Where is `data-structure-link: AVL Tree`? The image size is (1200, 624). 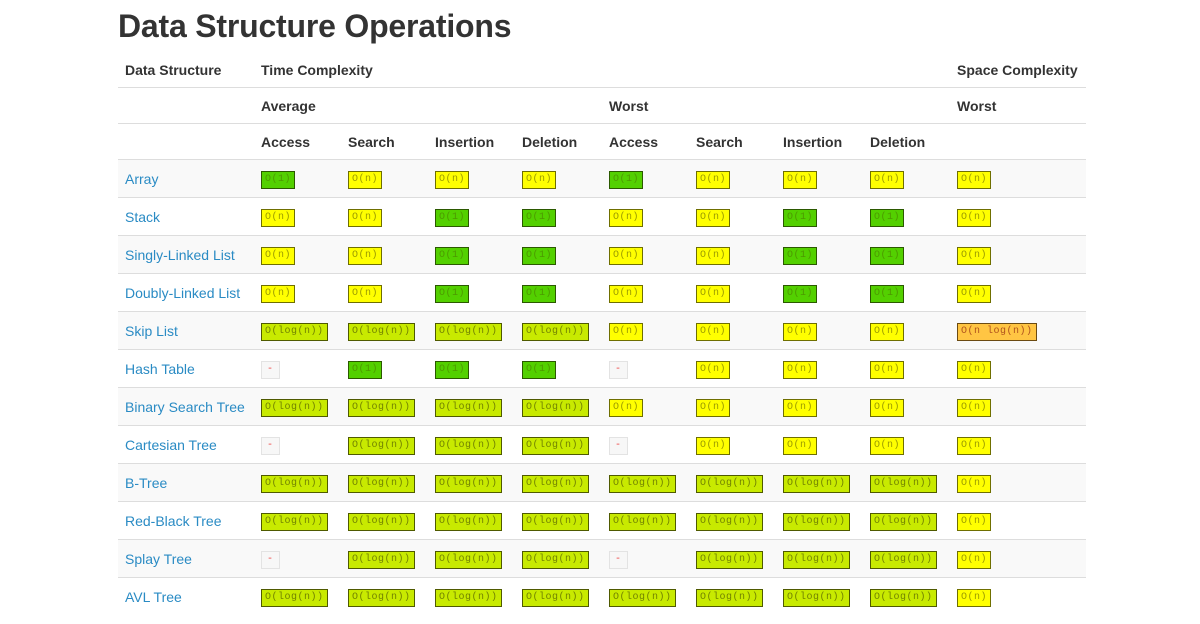 data-structure-link: AVL Tree is located at coordinates (153, 596).